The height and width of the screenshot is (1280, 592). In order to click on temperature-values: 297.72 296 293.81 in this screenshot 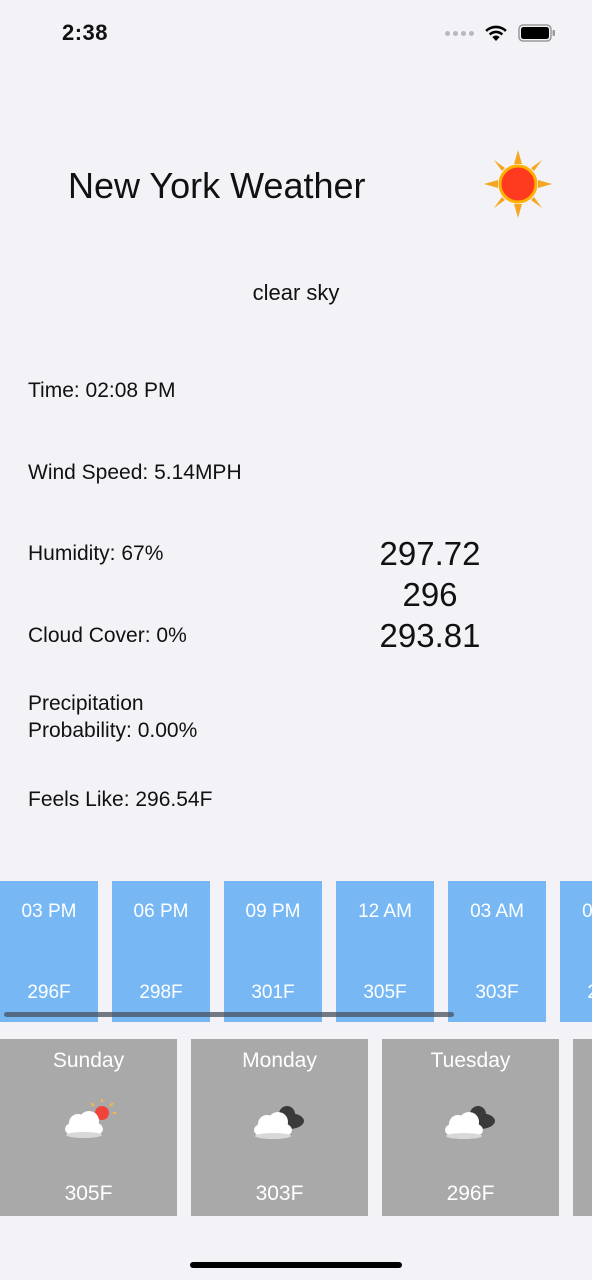, I will do `click(430, 594)`.